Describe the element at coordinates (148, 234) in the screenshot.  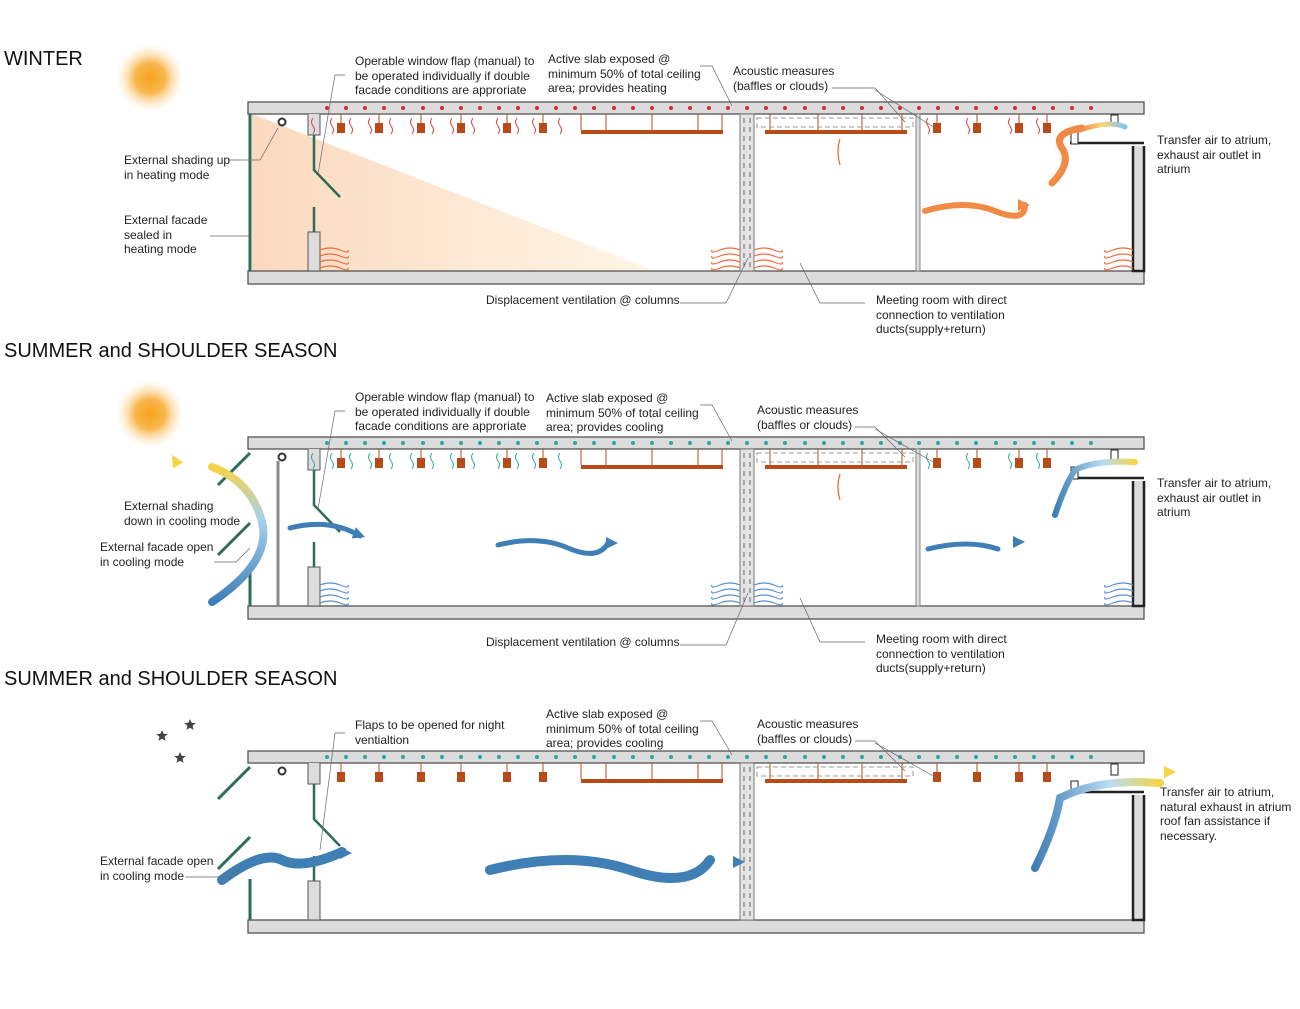
I see `label-facade-line: sealed in` at that location.